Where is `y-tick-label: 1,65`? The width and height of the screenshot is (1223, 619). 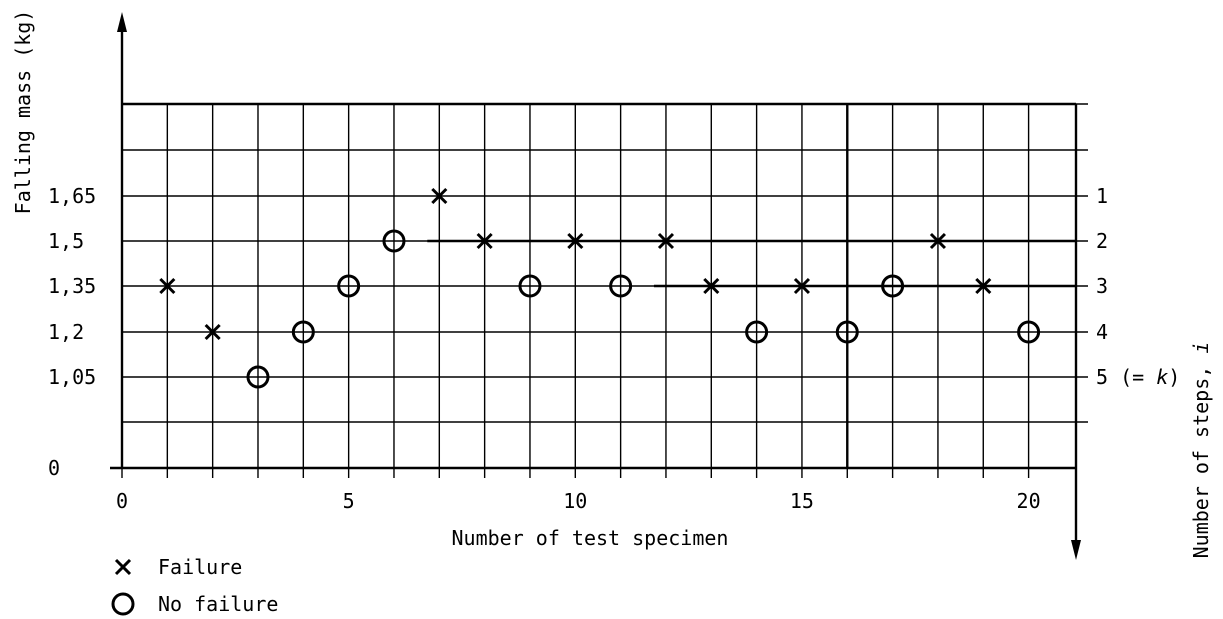
y-tick-label: 1,65 is located at coordinates (72, 196).